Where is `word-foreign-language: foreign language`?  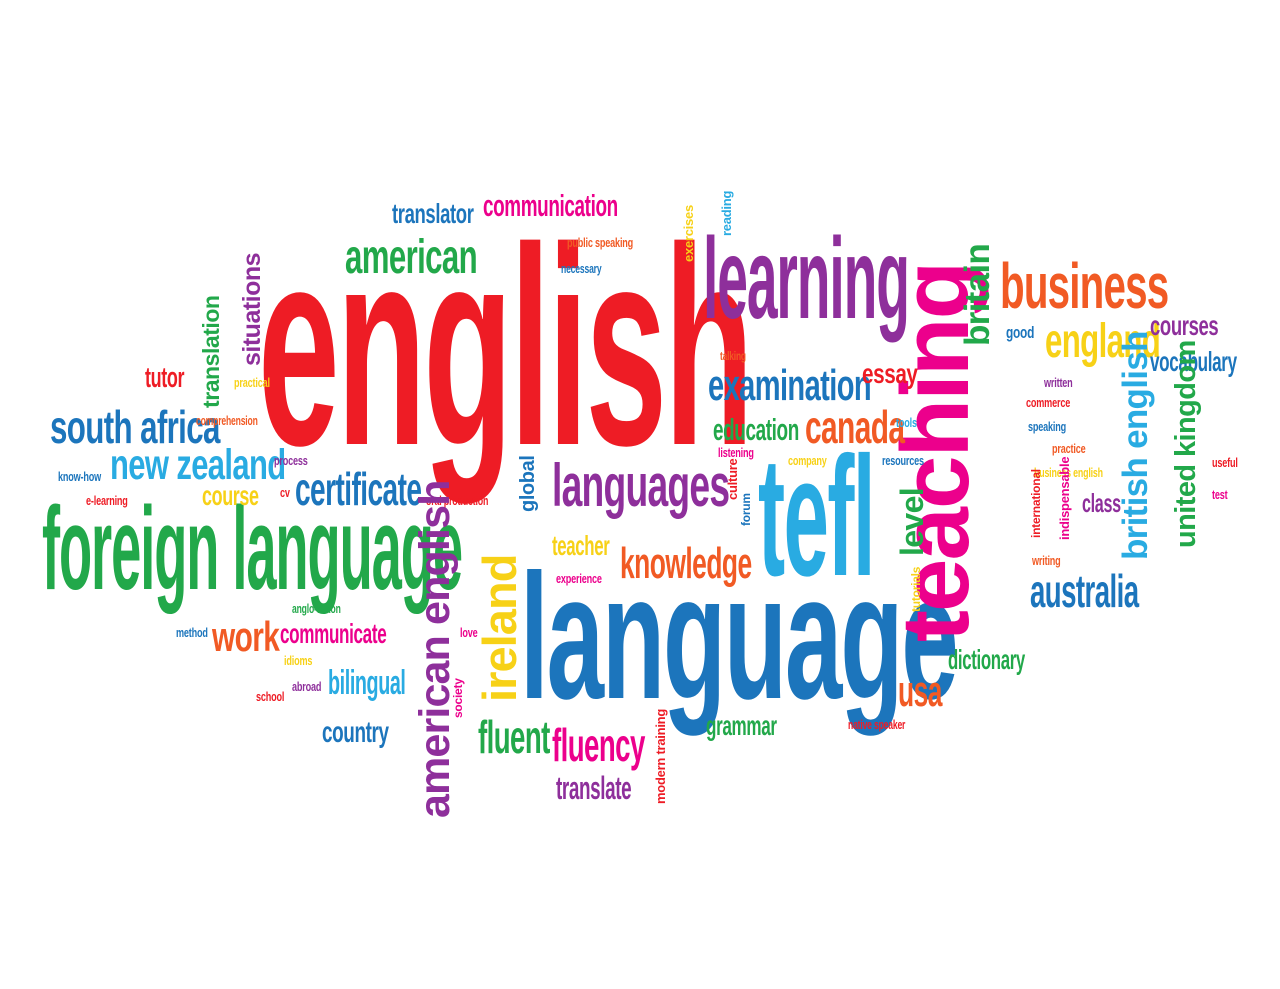
word-foreign-language: foreign language is located at coordinates (252, 549).